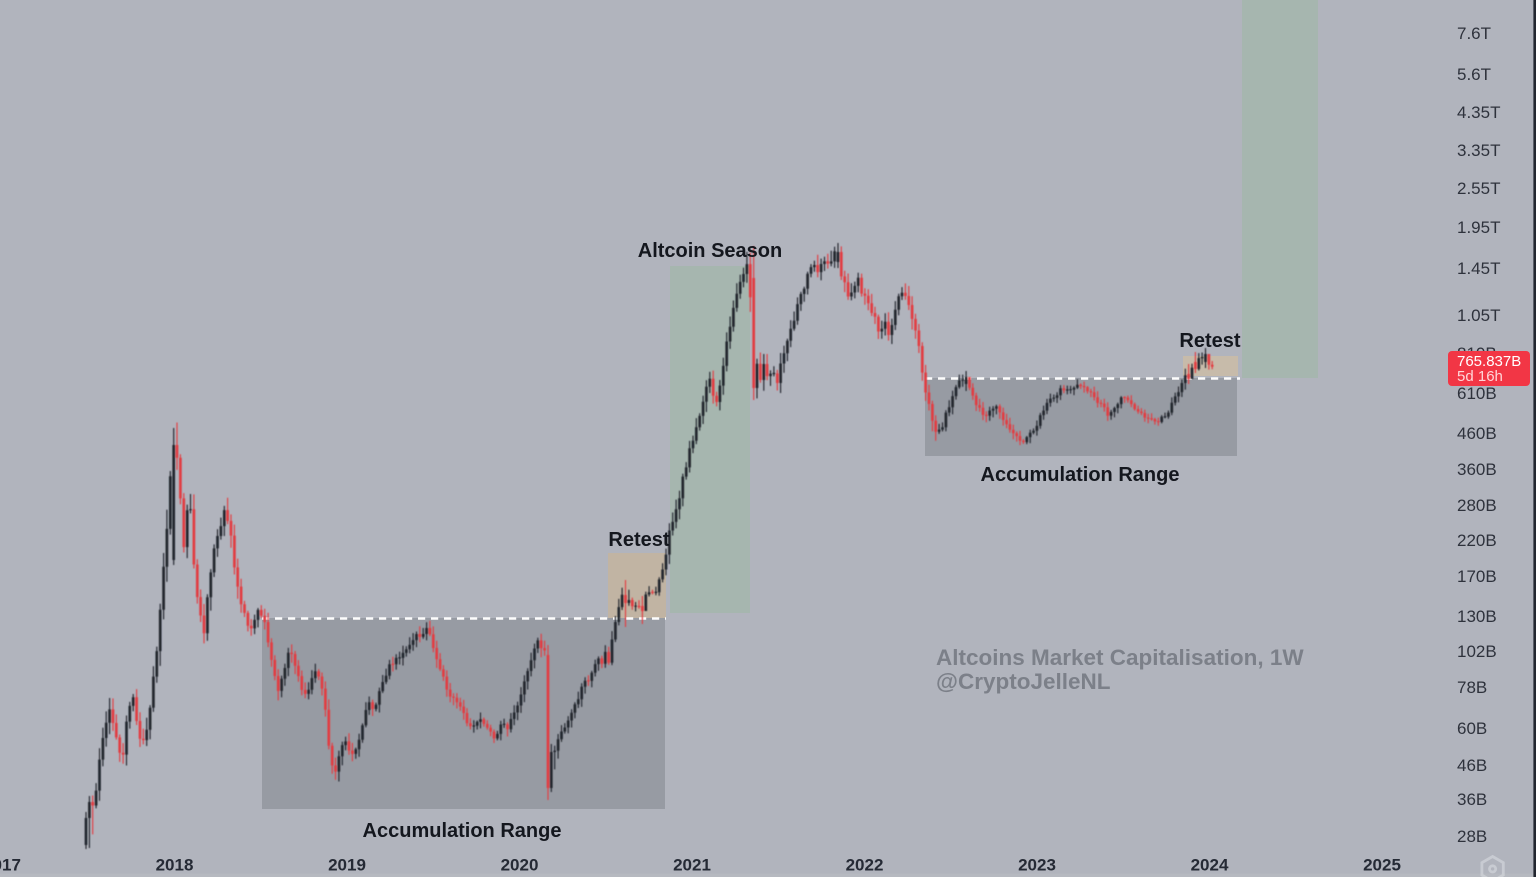 Image resolution: width=1536 pixels, height=877 pixels. I want to click on svg-text: 2019, so click(347, 865).